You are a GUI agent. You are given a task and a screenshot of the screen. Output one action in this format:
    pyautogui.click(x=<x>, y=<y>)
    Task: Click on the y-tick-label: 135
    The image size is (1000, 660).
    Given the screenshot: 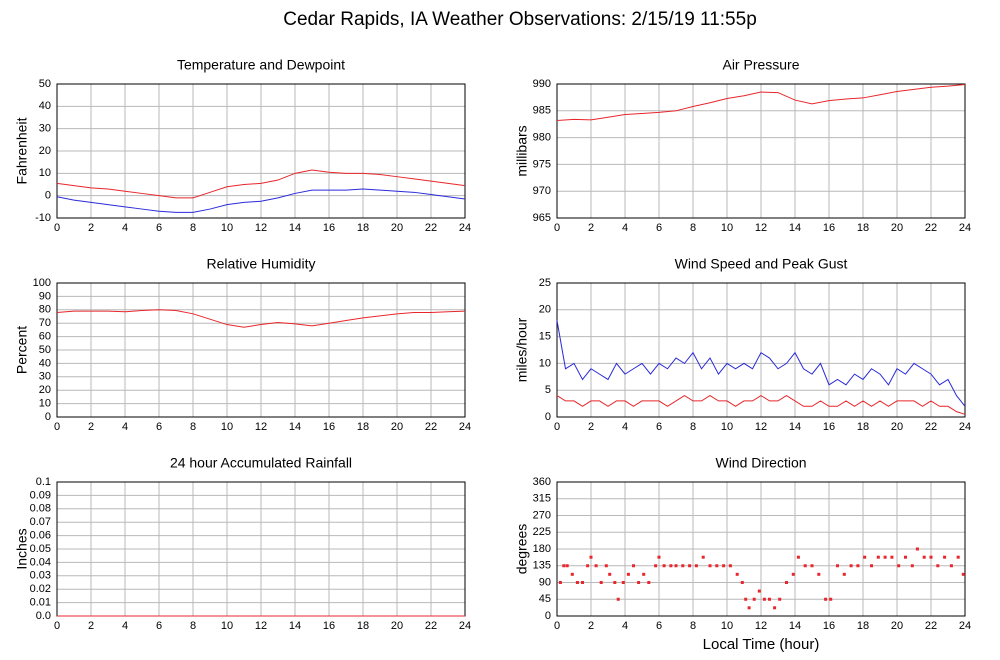 What is the action you would take?
    pyautogui.click(x=542, y=566)
    